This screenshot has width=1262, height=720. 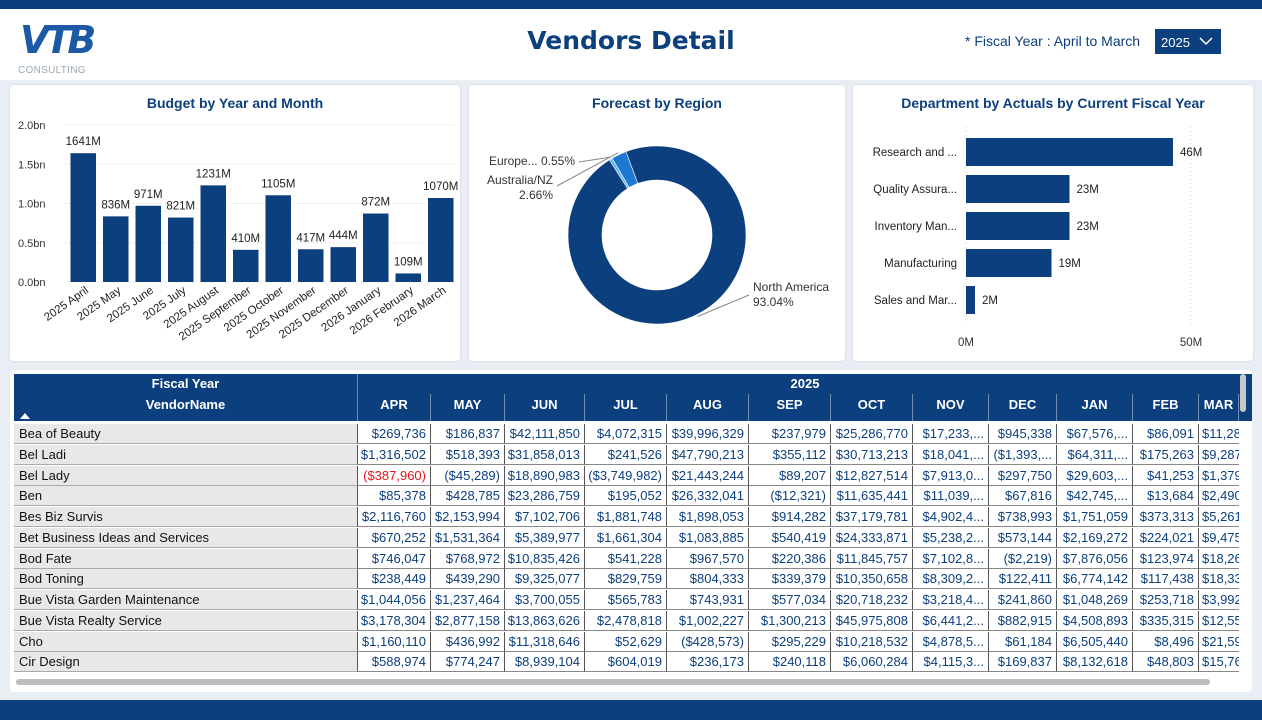 I want to click on bar-data-label: 1231M, so click(x=213, y=174).